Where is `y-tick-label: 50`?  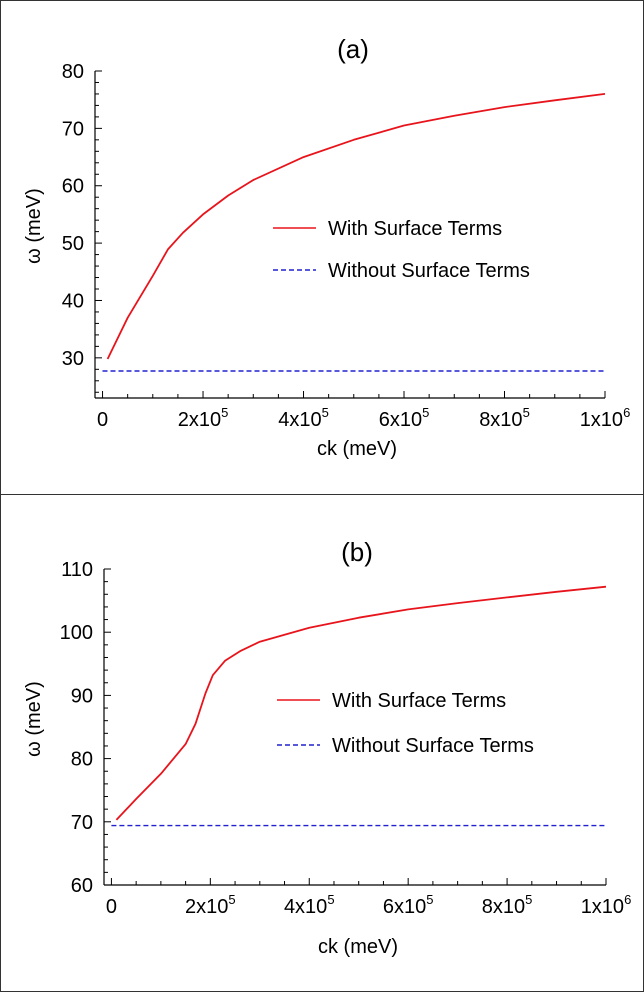
y-tick-label: 50 is located at coordinates (73, 244).